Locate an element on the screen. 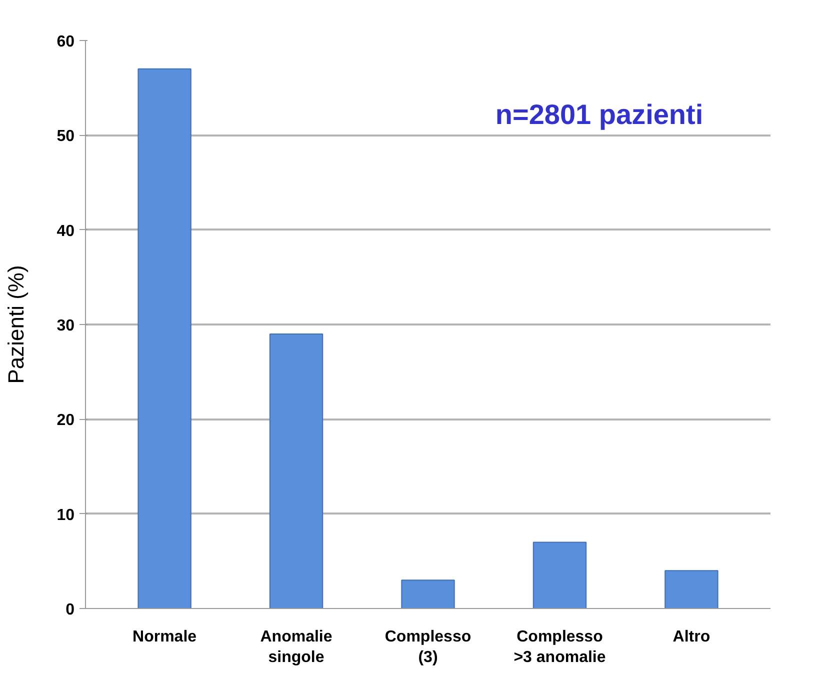 Image resolution: width=816 pixels, height=680 pixels. x-tick-label: Anomalie singole is located at coordinates (296, 647).